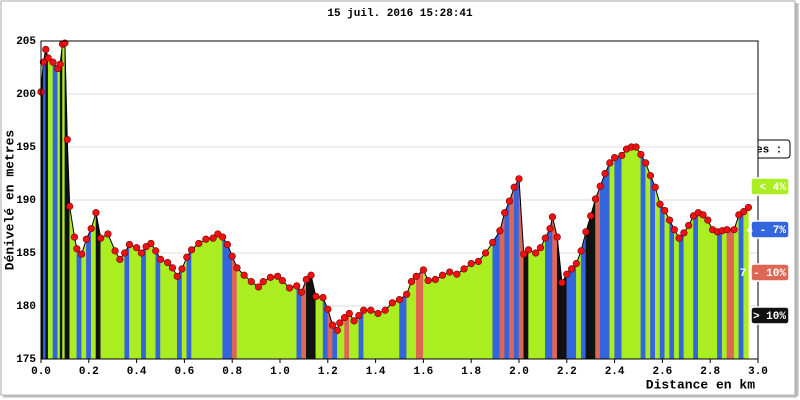 The image size is (800, 400). I want to click on x-tick-label: 2.0, so click(519, 372).